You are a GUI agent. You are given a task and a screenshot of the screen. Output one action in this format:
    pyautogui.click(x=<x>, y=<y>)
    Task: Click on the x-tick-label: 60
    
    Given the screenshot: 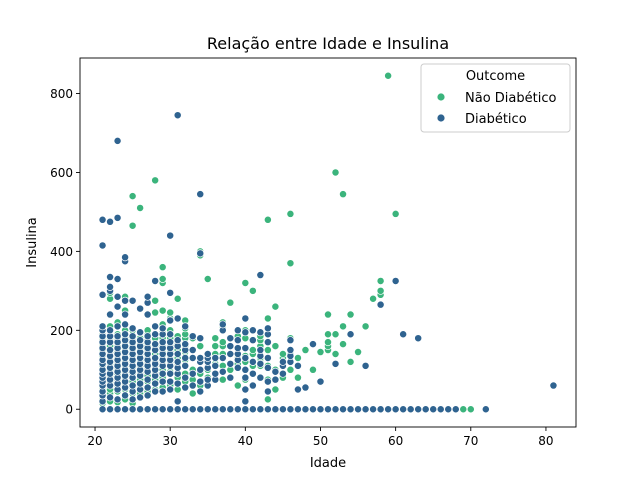 What is the action you would take?
    pyautogui.click(x=395, y=441)
    